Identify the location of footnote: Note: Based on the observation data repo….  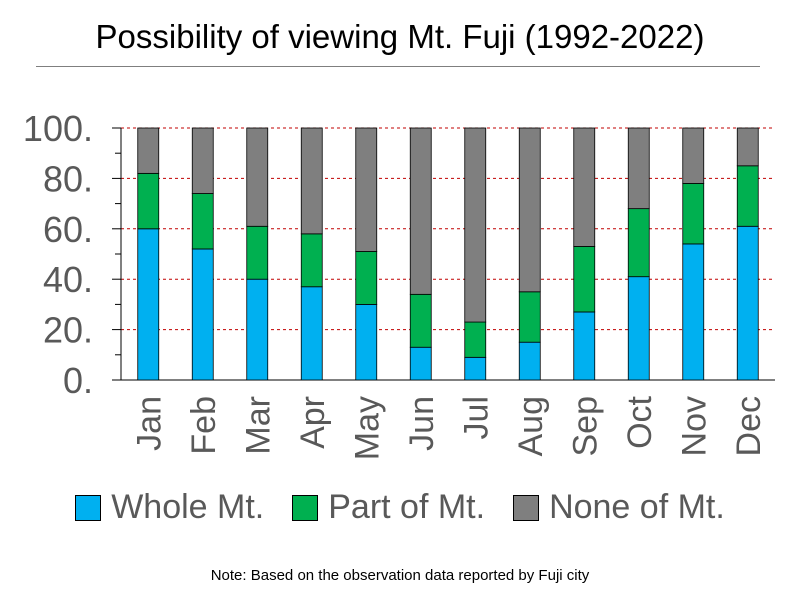
(400, 575).